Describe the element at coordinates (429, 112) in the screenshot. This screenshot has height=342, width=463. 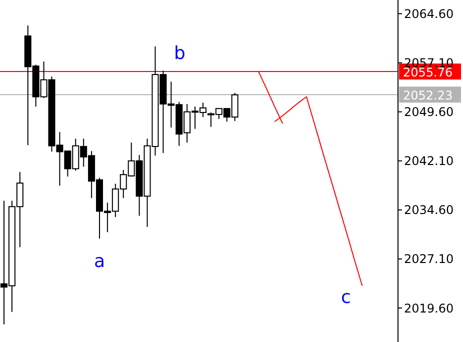
I see `y-tick-label: 2049.60` at that location.